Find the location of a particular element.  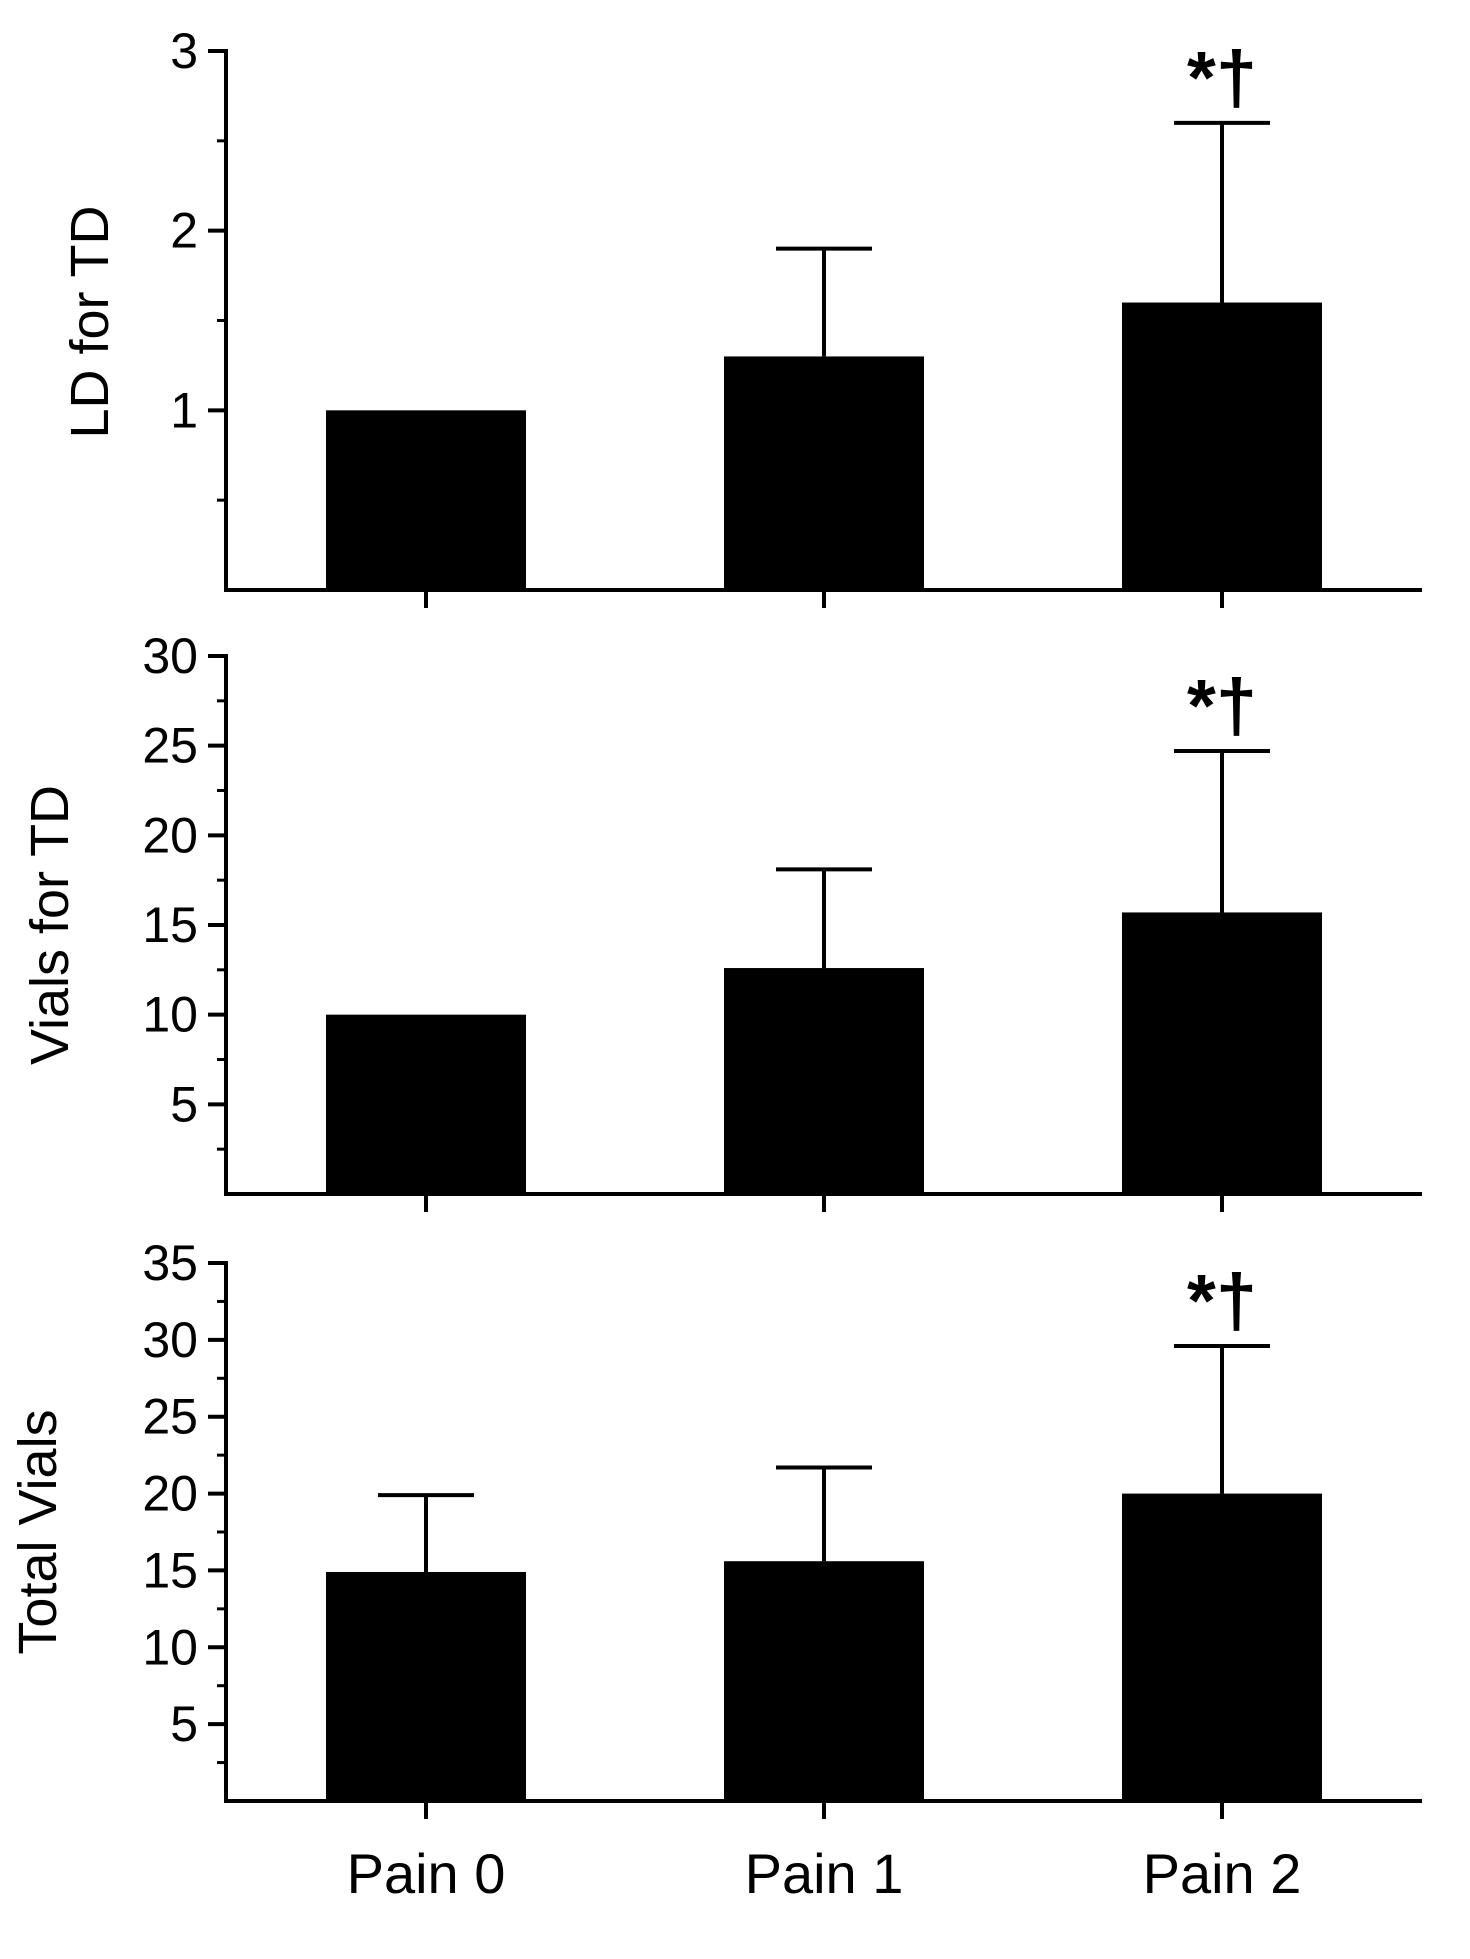

y-tick-label: 1 is located at coordinates (184, 410).